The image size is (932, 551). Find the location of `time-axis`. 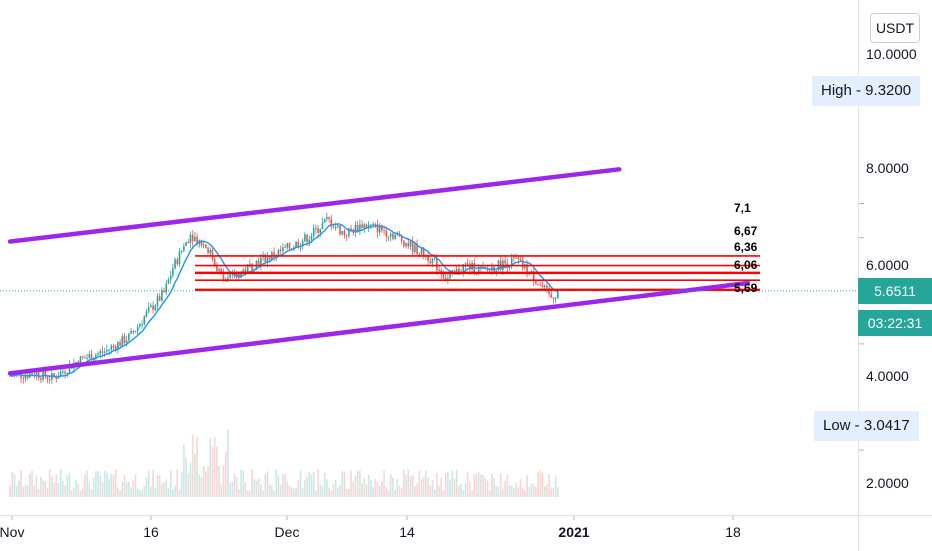

time-axis is located at coordinates (429, 533).